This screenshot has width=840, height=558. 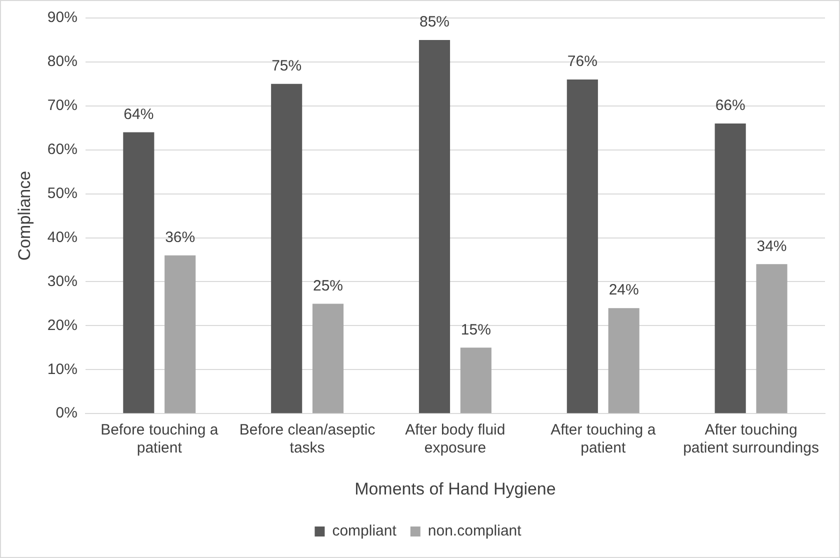 I want to click on y-tick-label: 10%, so click(x=62, y=369).